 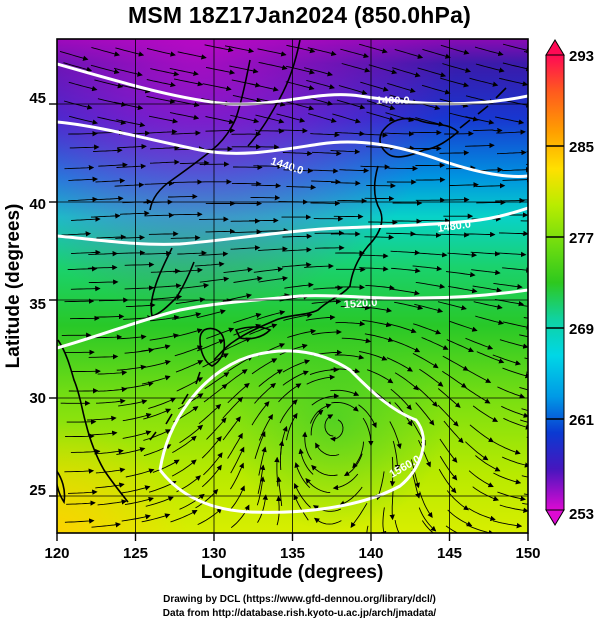 I want to click on contour-label-1400: 1400.0, so click(x=393, y=101).